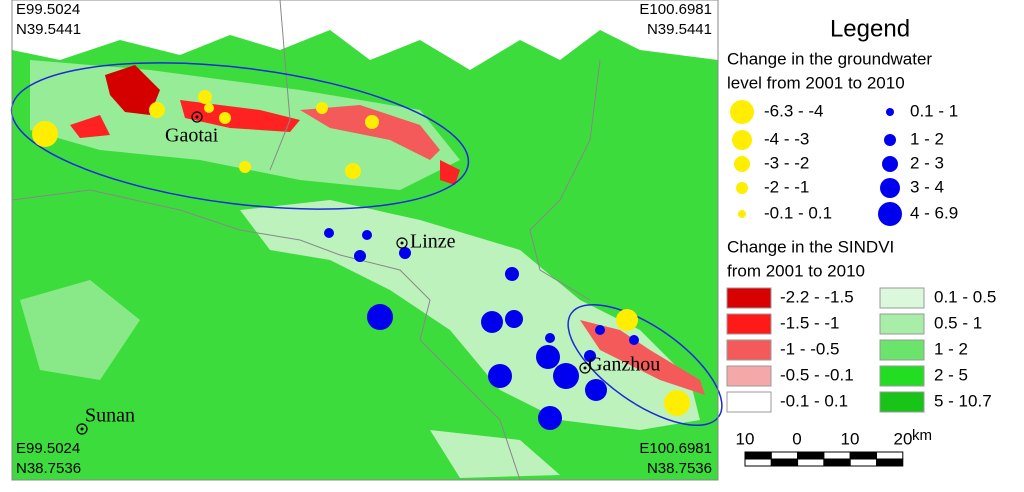 The height and width of the screenshot is (492, 1024). I want to click on scale-unit: km, so click(922, 435).